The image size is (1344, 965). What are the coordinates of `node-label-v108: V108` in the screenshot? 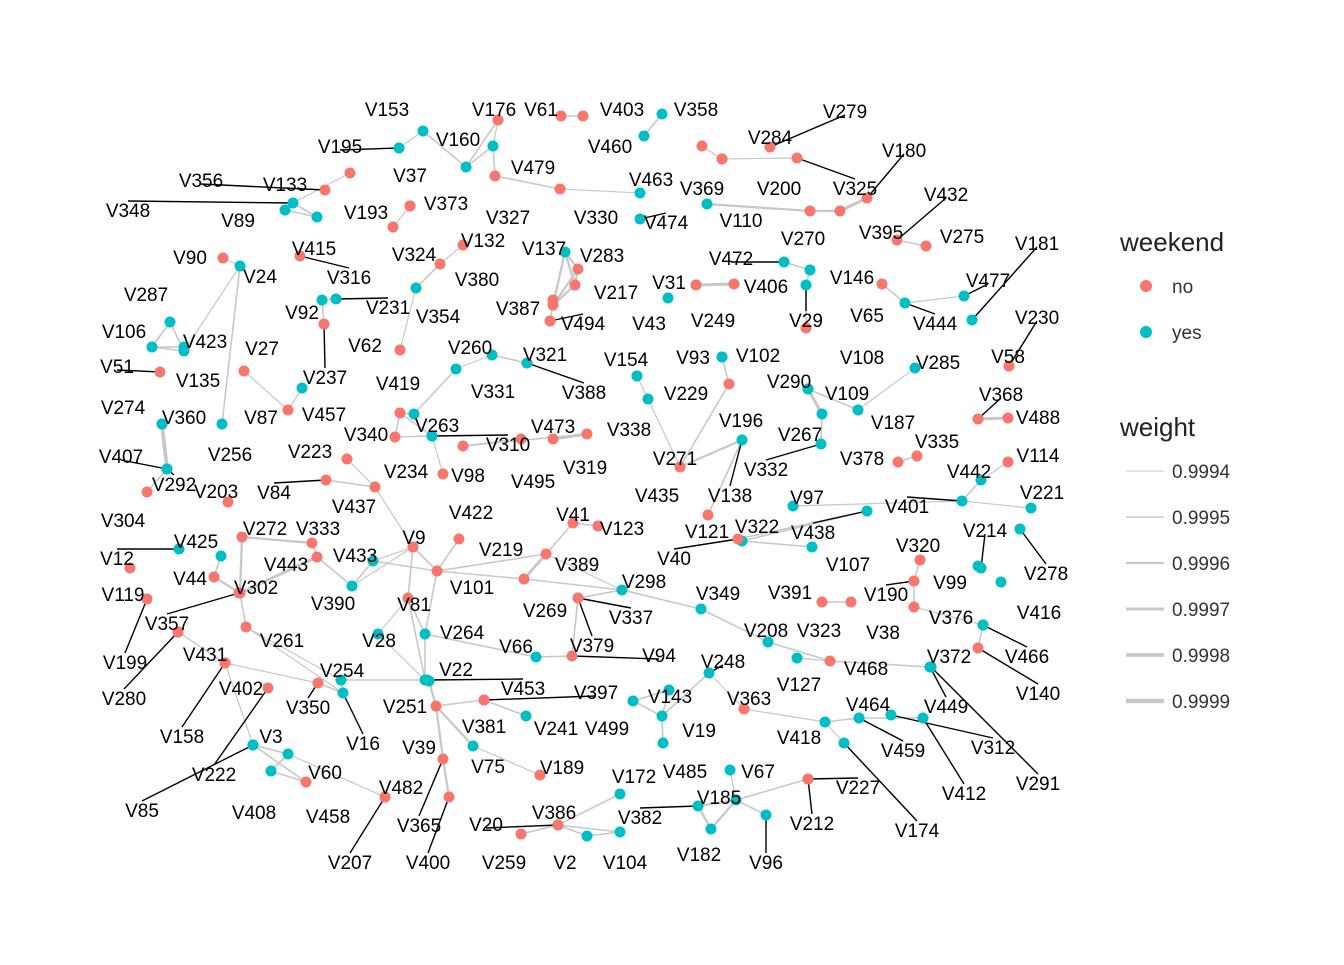 It's located at (862, 358).